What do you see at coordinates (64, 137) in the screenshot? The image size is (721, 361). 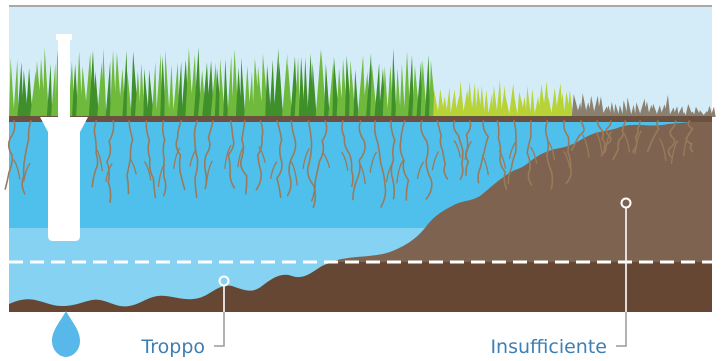 I see `sprinkler-icon` at bounding box center [64, 137].